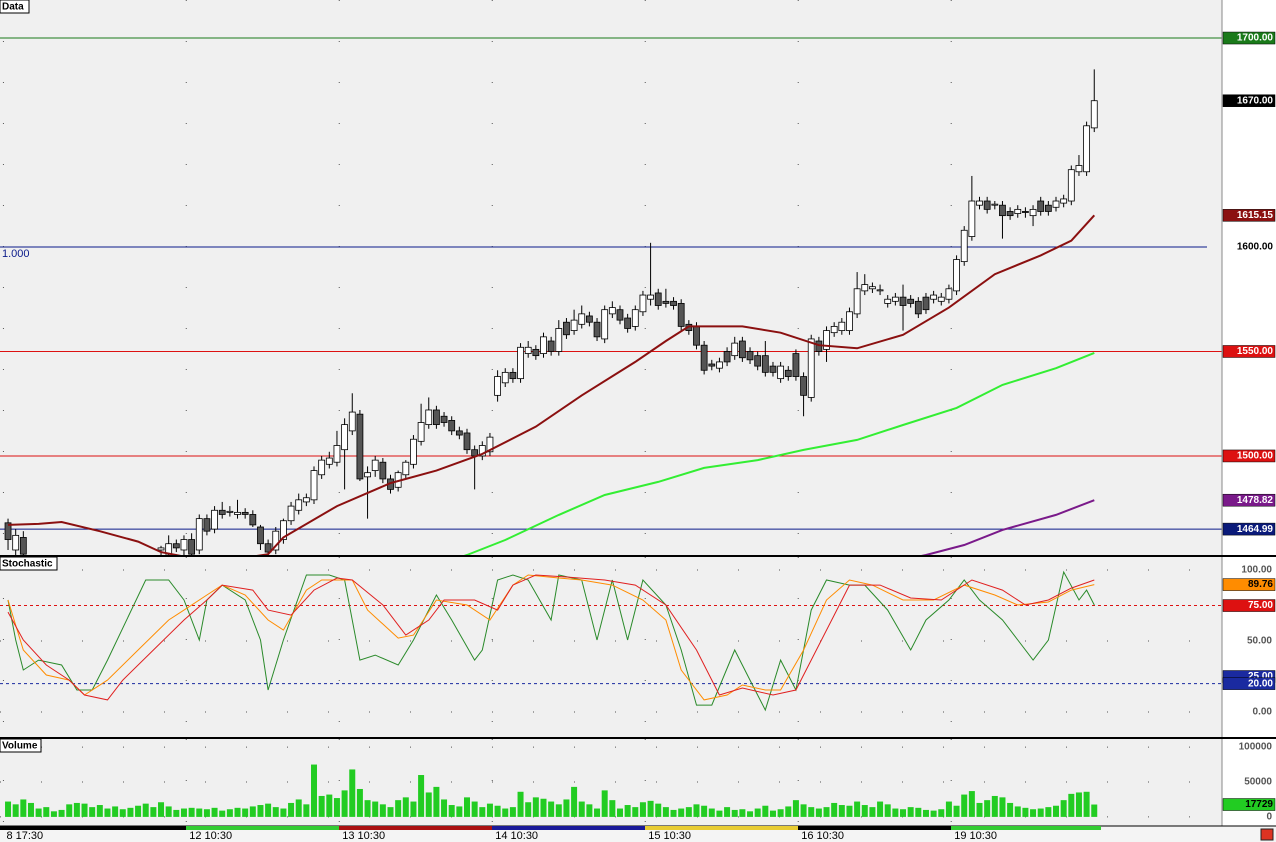 This screenshot has width=1276, height=842. What do you see at coordinates (822, 836) in the screenshot?
I see `x-tick-label: 16 10:30` at bounding box center [822, 836].